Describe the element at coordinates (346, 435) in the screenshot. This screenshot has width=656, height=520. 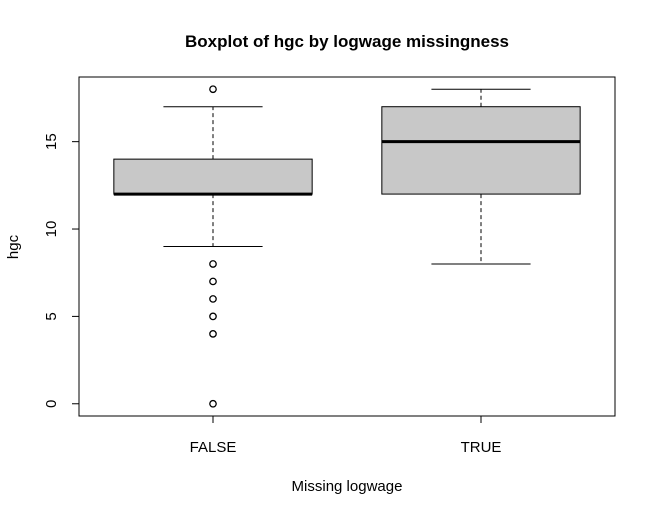
I see `x-axis: FALSE TRUE` at that location.